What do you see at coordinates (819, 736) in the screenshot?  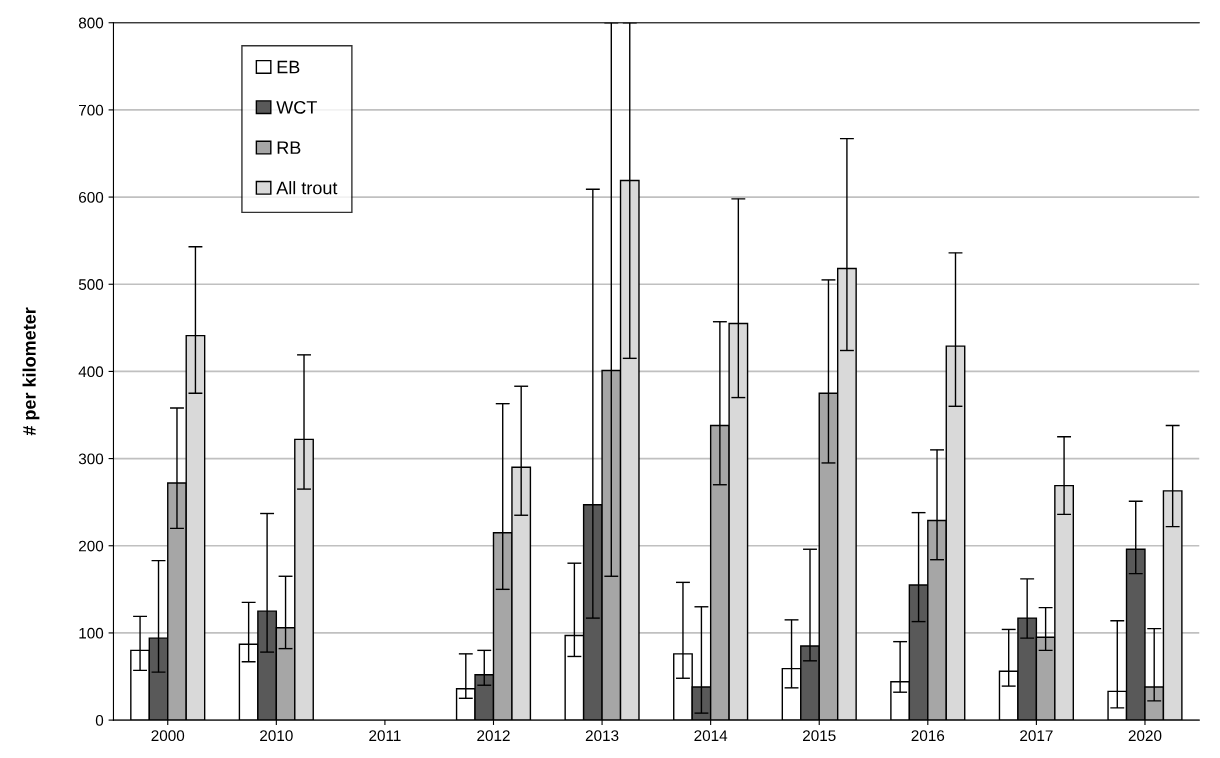 I see `x-tick-label: 2015` at bounding box center [819, 736].